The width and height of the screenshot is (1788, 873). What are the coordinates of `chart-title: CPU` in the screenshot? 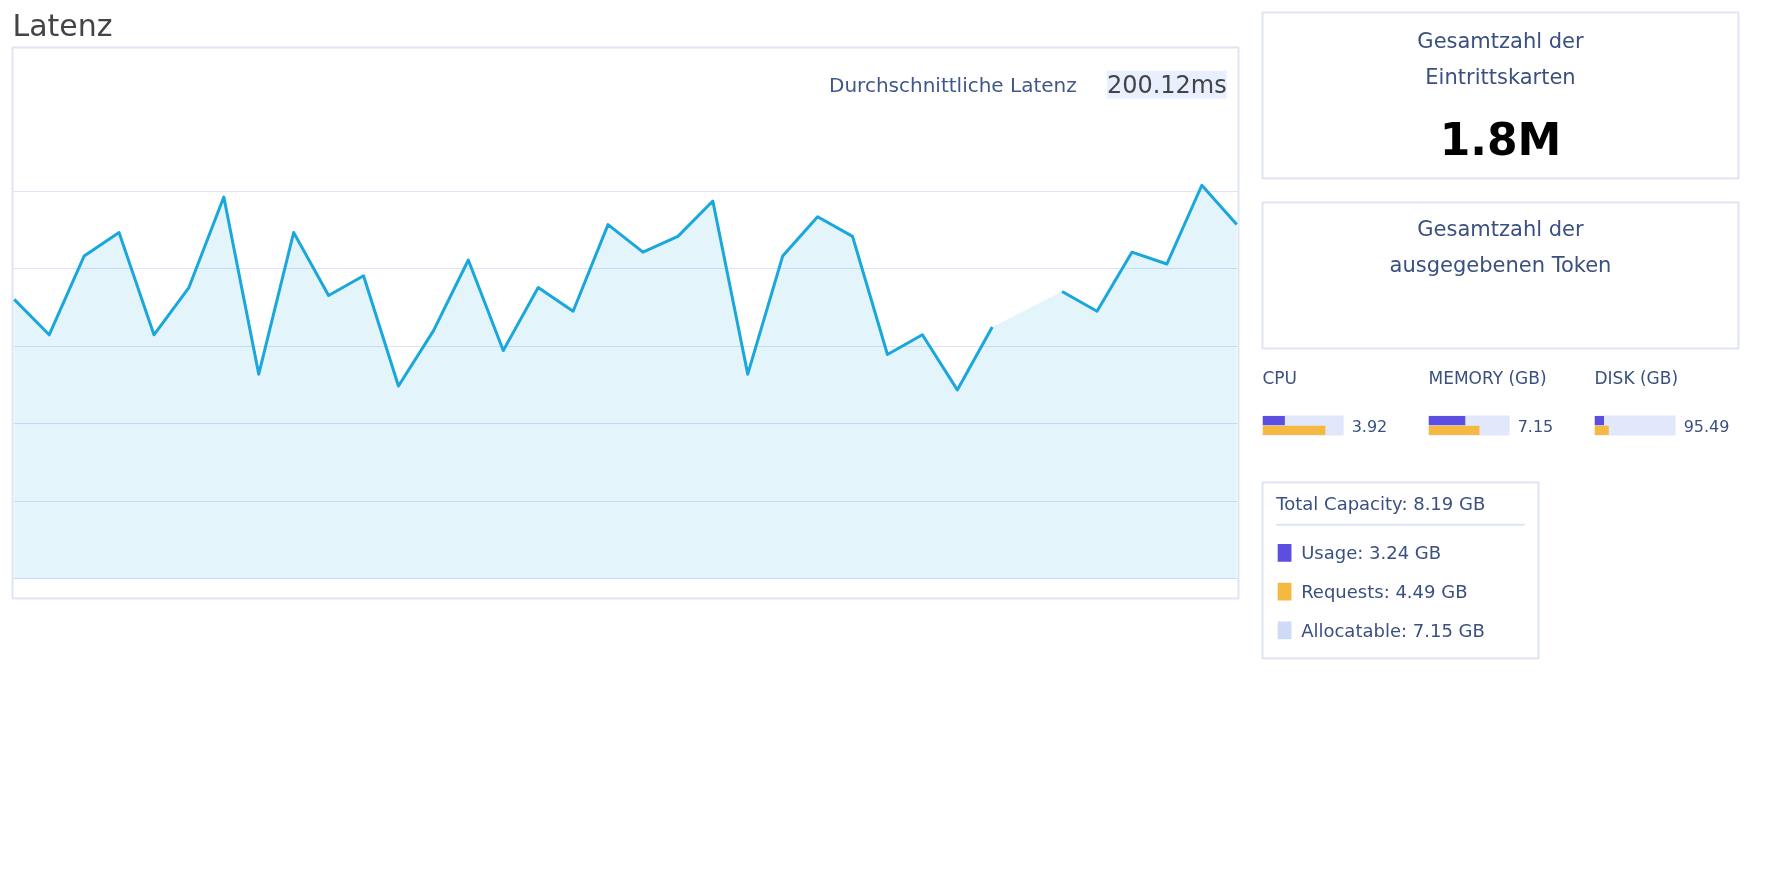 It's located at (1280, 377).